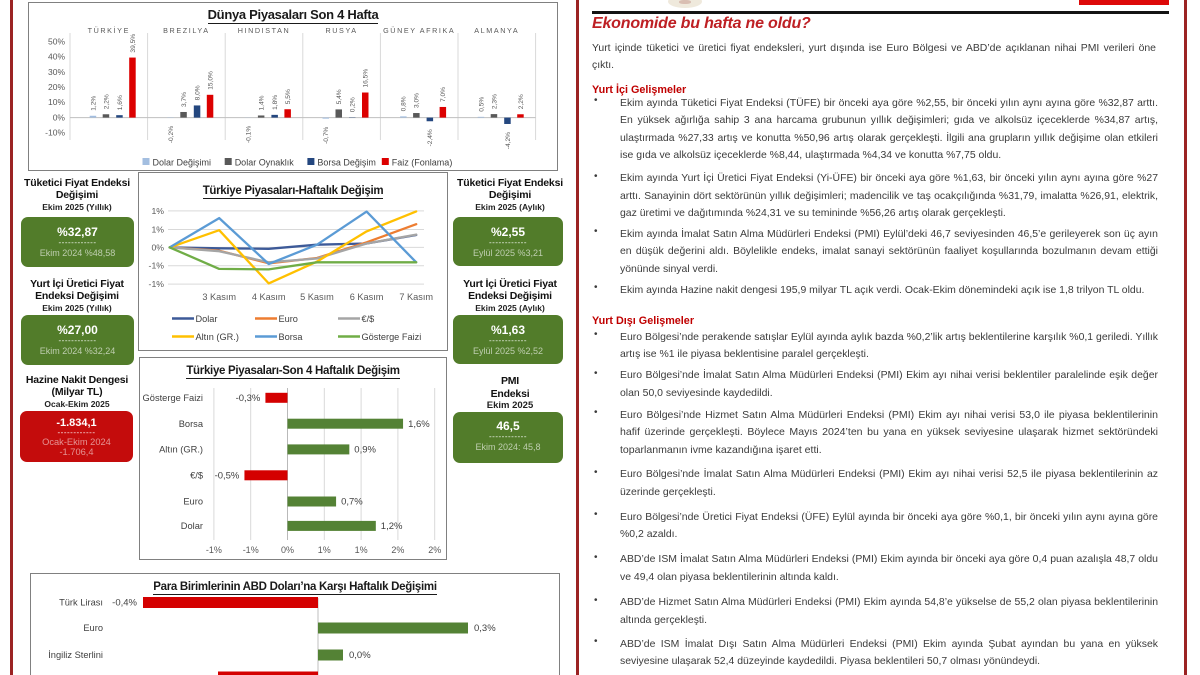 The height and width of the screenshot is (675, 1200). What do you see at coordinates (339, 96) in the screenshot?
I see `svg-text: 5,4%` at bounding box center [339, 96].